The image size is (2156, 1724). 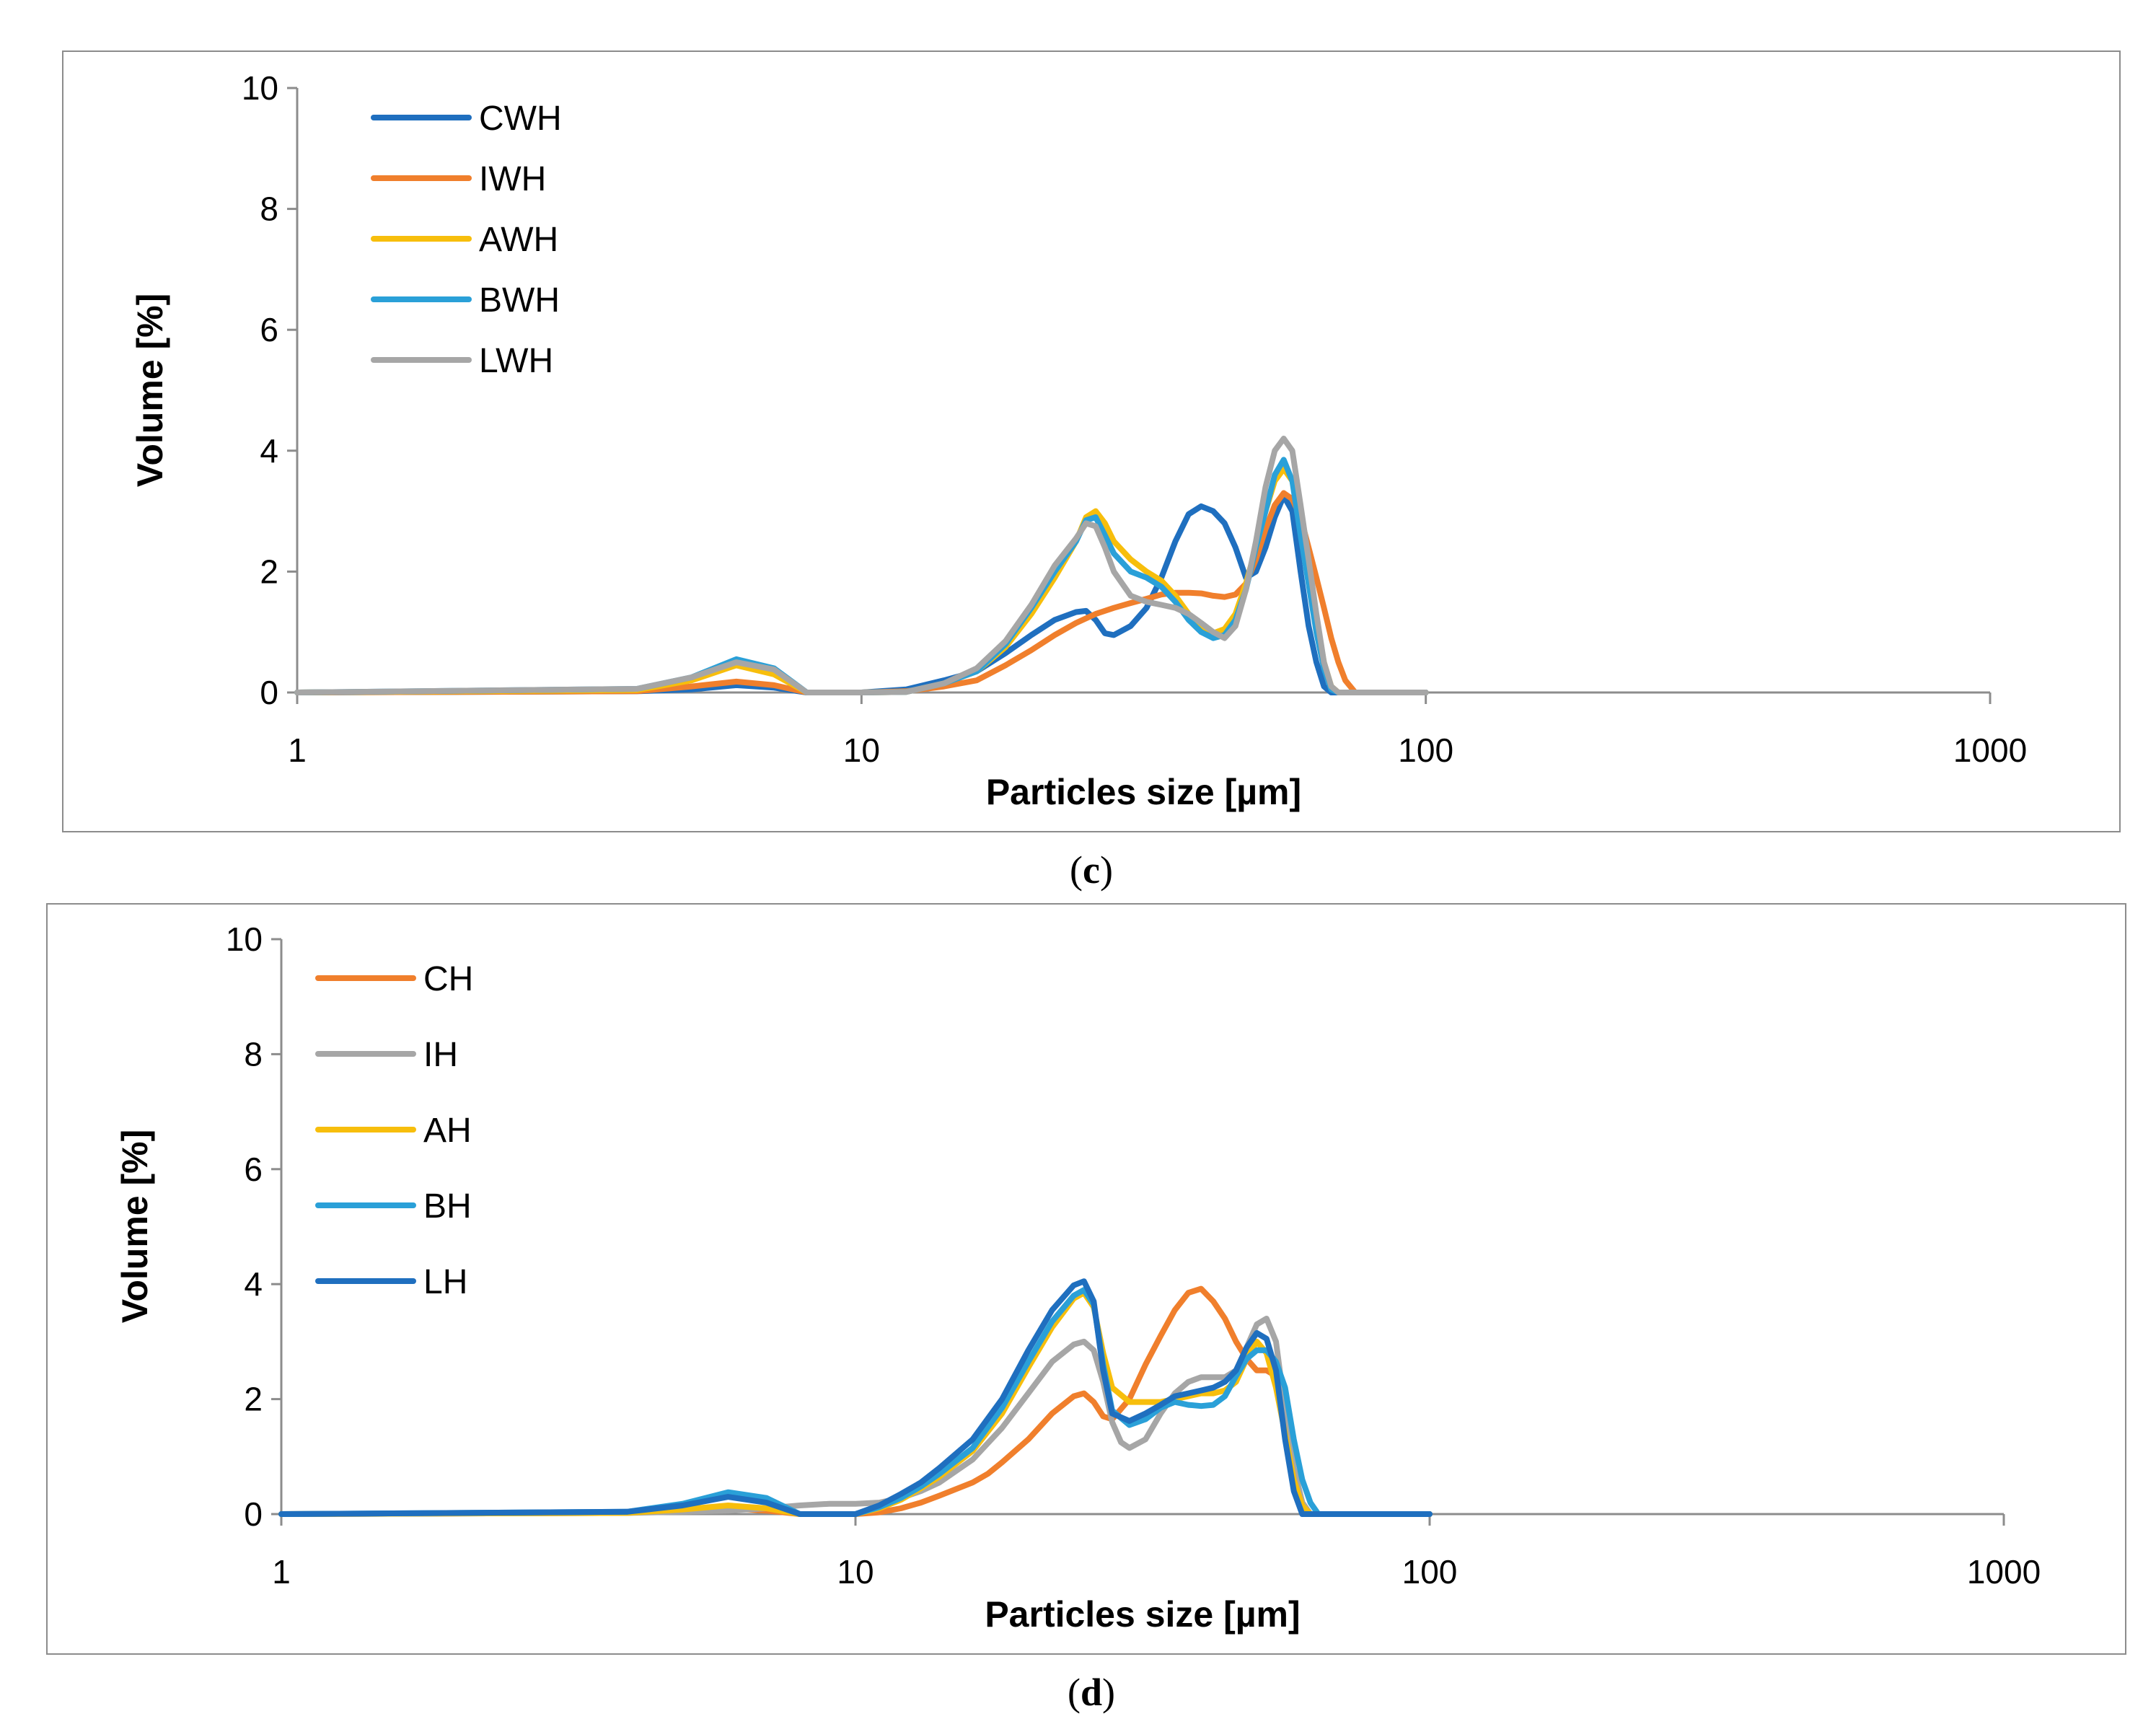 What do you see at coordinates (1091, 1693) in the screenshot?
I see `caption-d: (d)` at bounding box center [1091, 1693].